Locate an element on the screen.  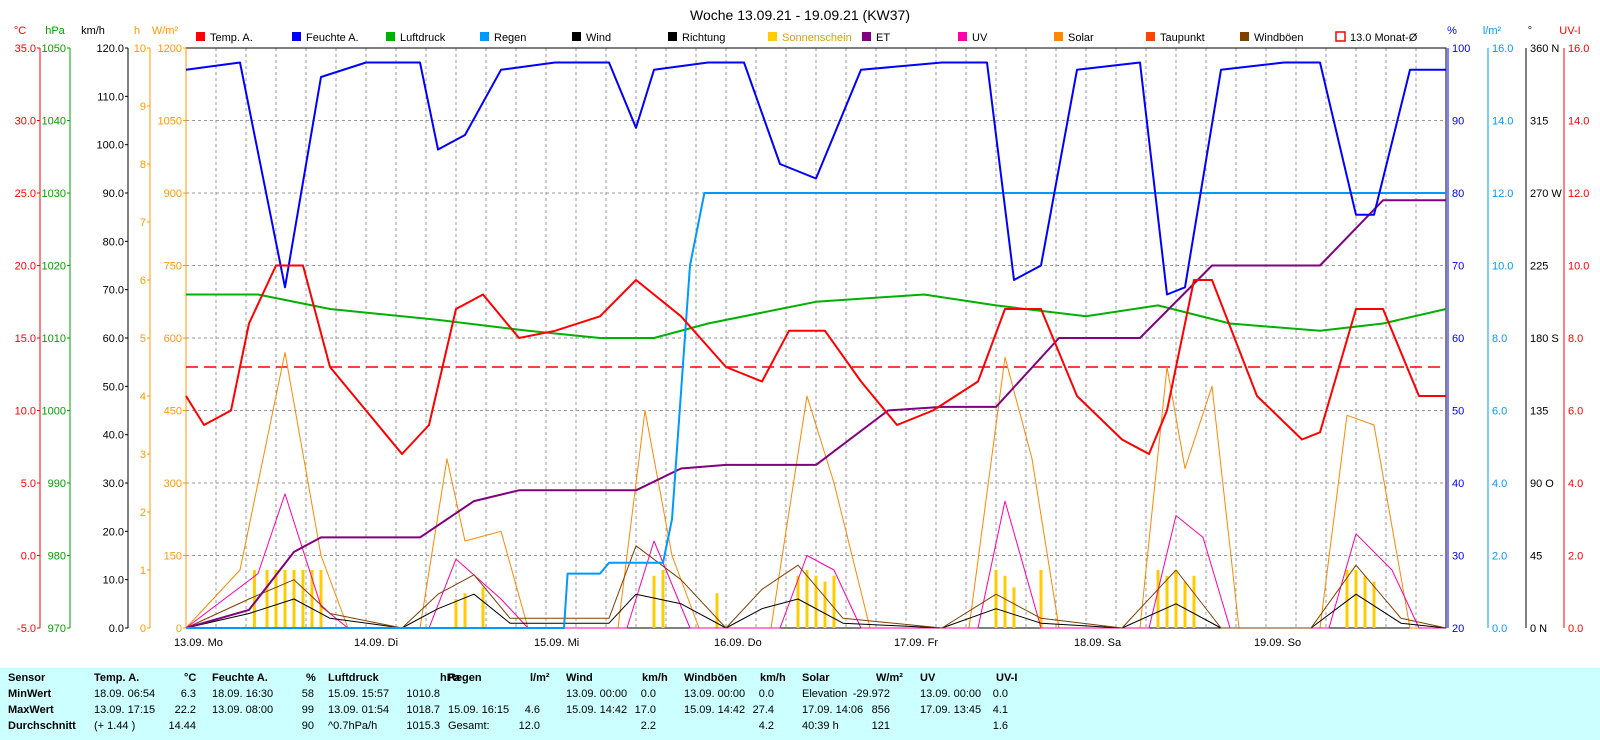
stats-header-temp: Temp. A. is located at coordinates (117, 678).